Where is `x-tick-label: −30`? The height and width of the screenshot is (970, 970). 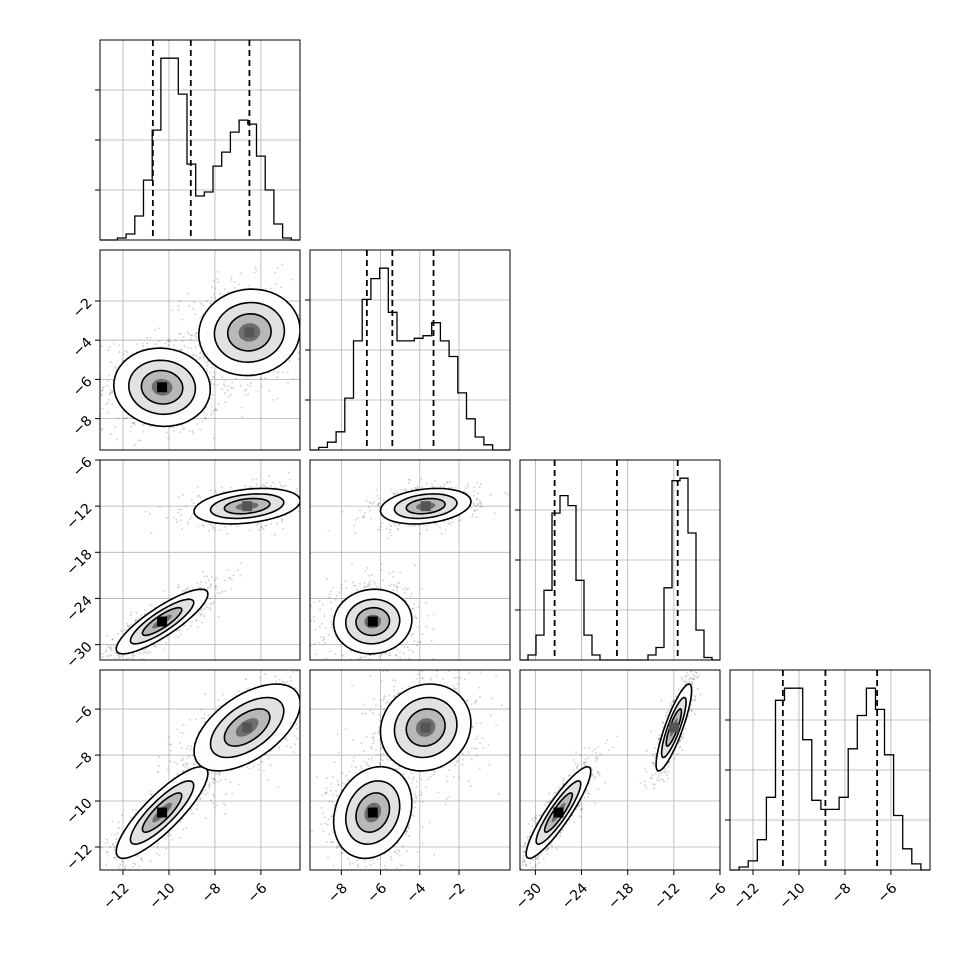
x-tick-label: −30 is located at coordinates (529, 896).